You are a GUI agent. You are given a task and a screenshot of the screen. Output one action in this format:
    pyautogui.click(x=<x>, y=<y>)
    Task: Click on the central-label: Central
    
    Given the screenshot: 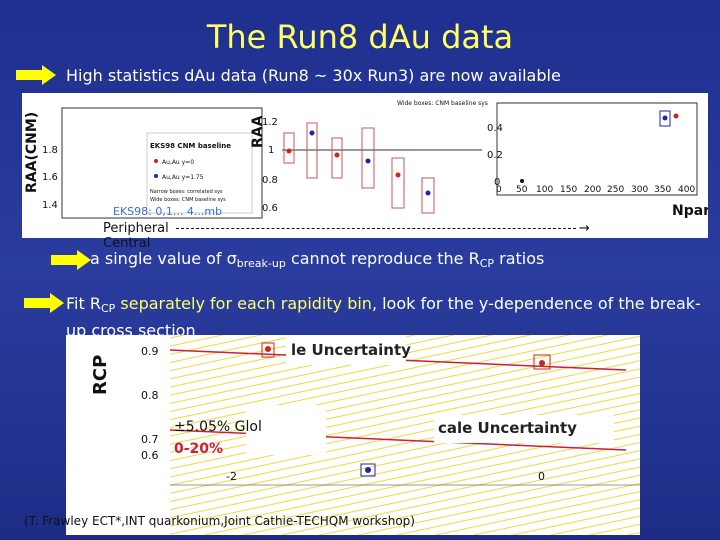 What is the action you would take?
    pyautogui.click(x=127, y=243)
    